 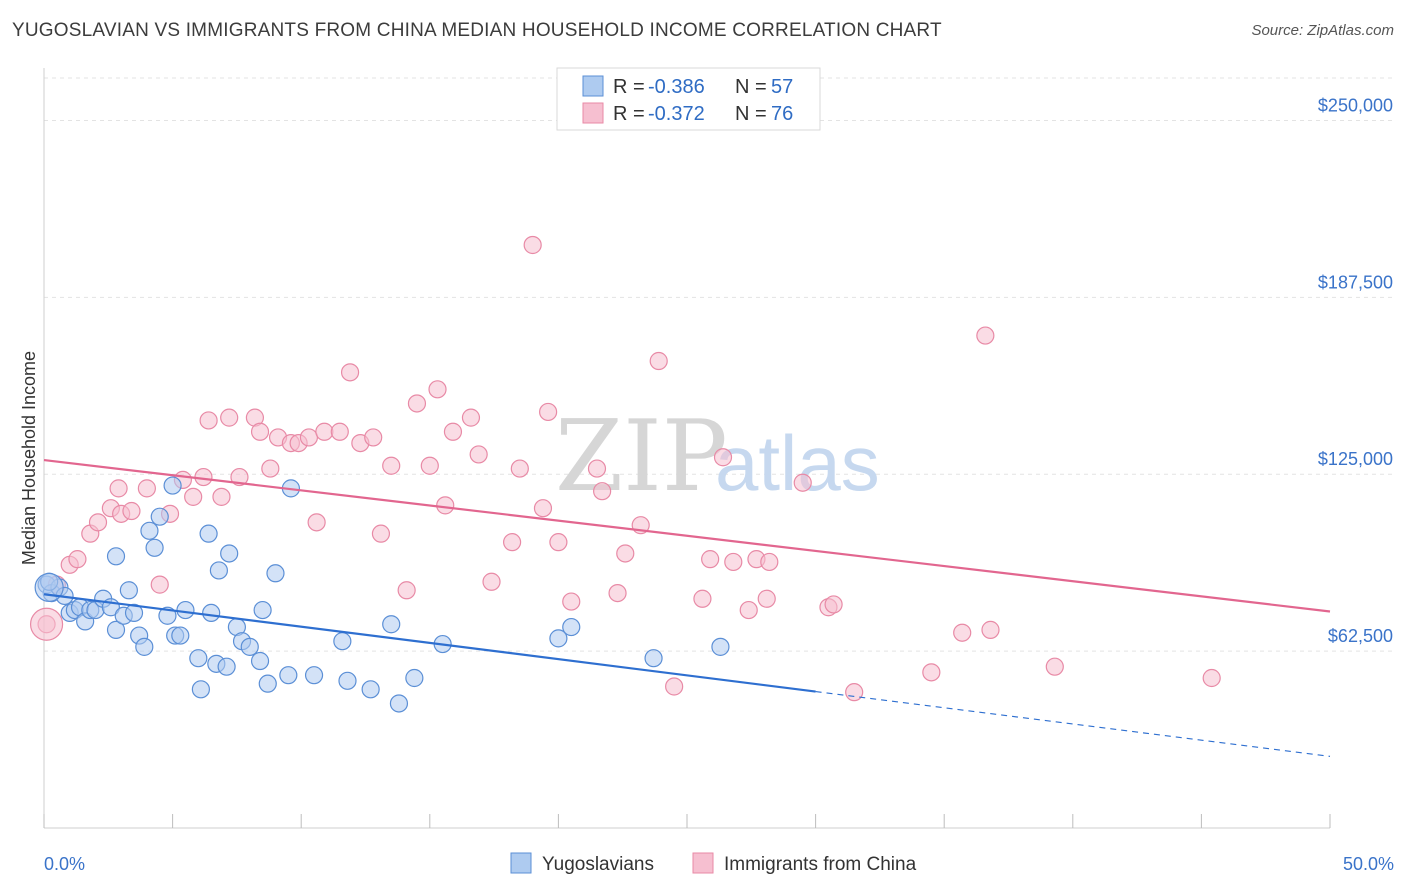 I want to click on legend-r-label-1: R =, so click(x=629, y=87).